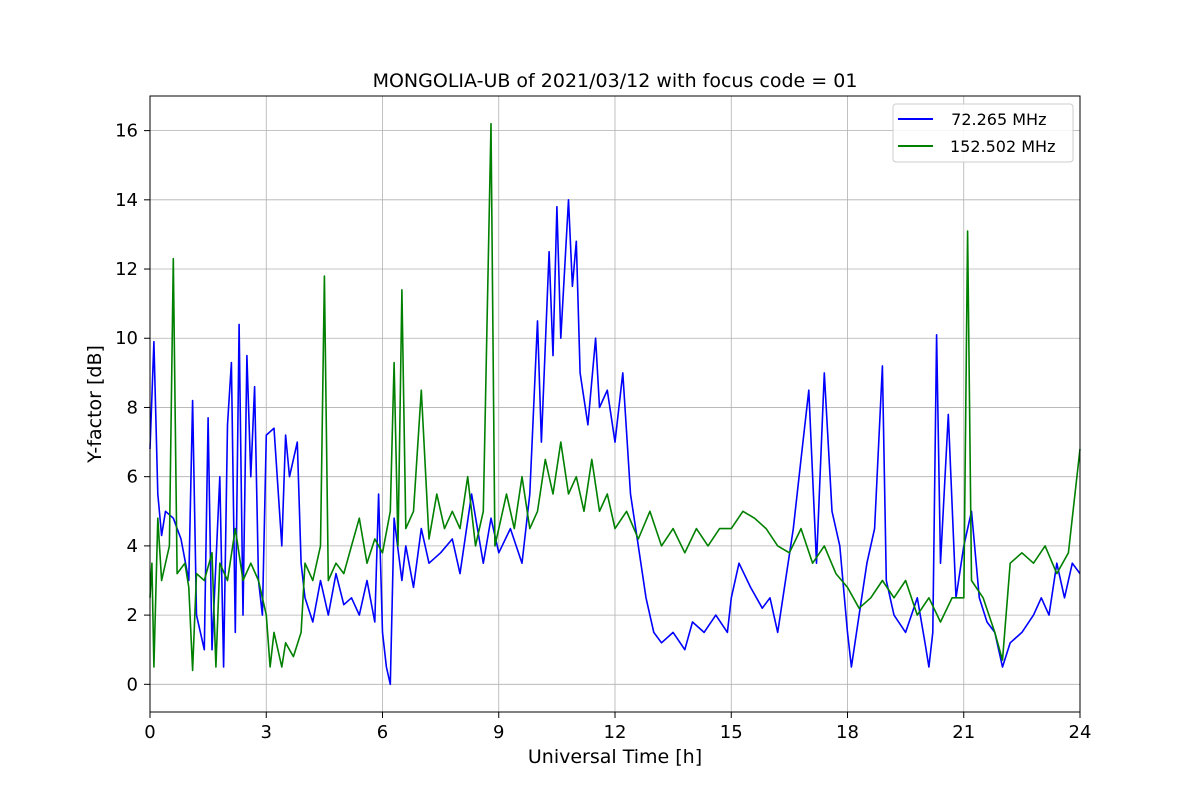 This screenshot has height=800, width=1200. What do you see at coordinates (1080, 732) in the screenshot?
I see `x-tick-label: 24` at bounding box center [1080, 732].